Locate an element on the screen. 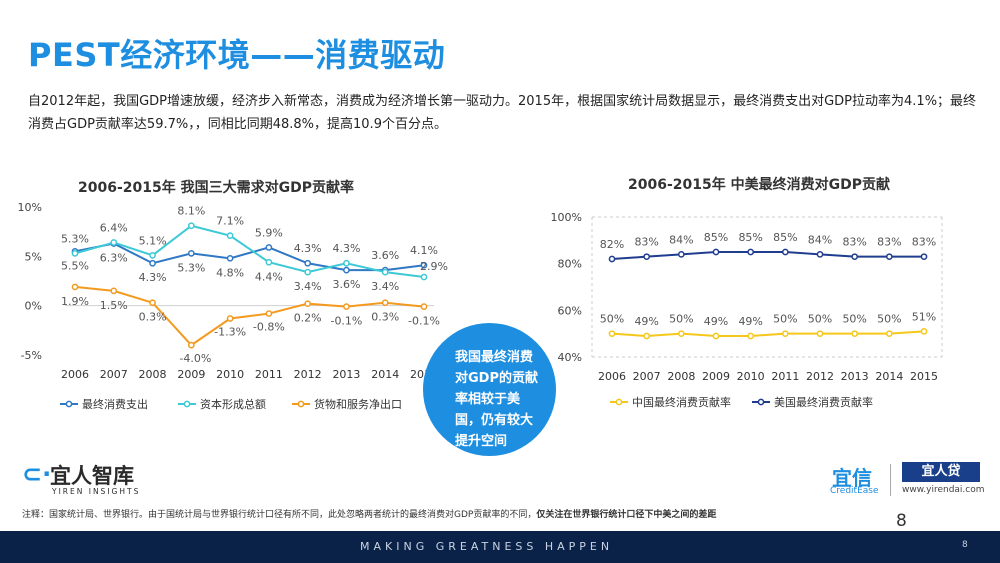 The height and width of the screenshot is (563, 1000). page-title: PEST经济环境——消费驱动 is located at coordinates (237, 55).